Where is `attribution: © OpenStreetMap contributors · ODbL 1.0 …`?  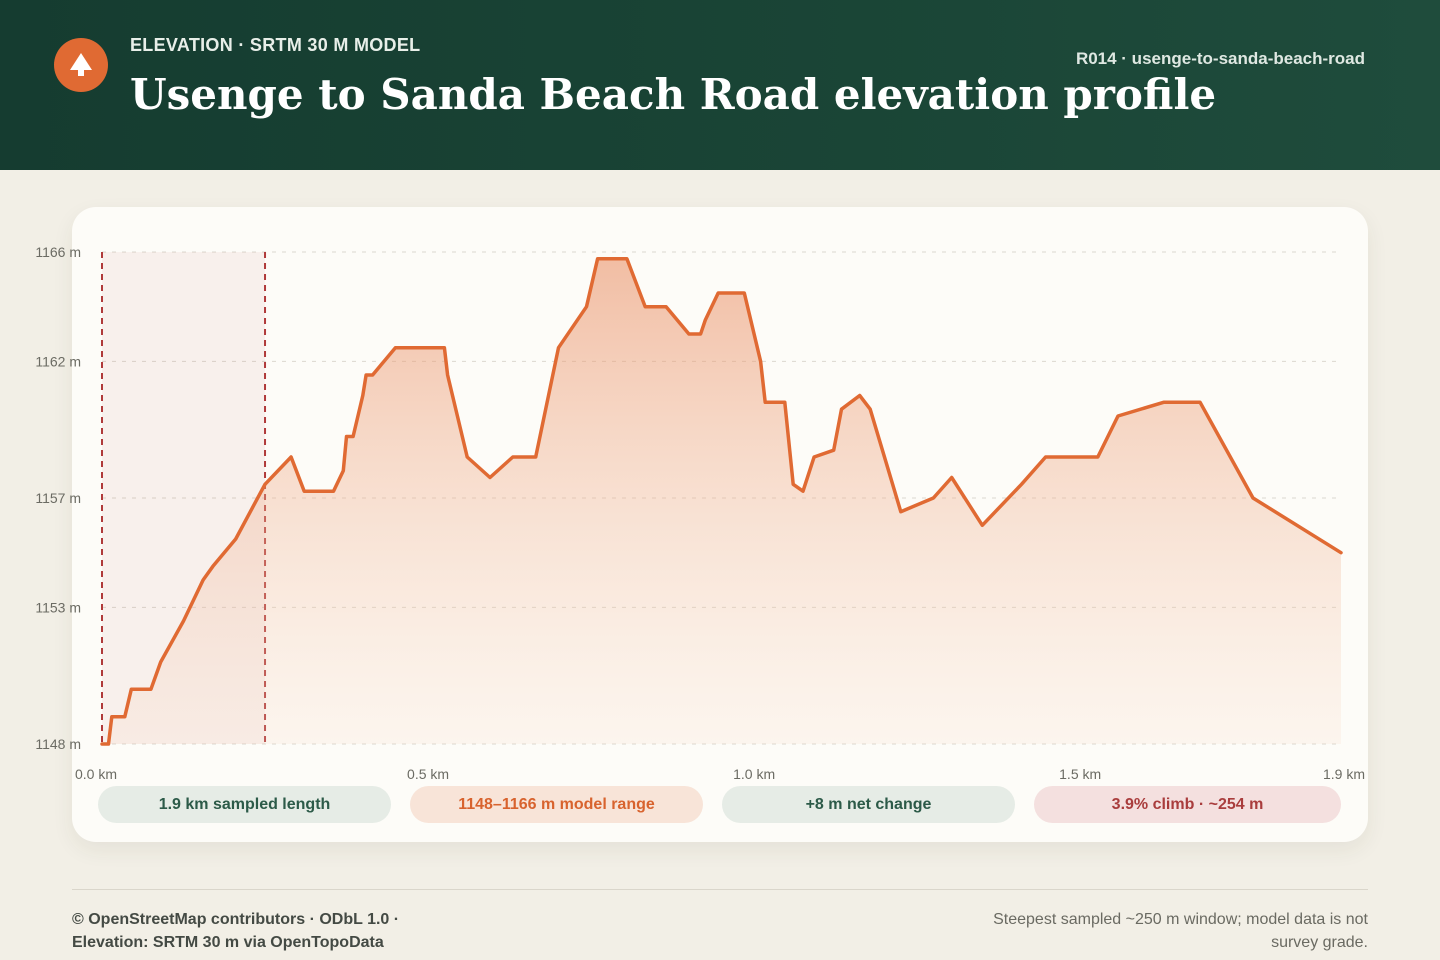 attribution: © OpenStreetMap contributors · ODbL 1.0 … is located at coordinates (302, 931).